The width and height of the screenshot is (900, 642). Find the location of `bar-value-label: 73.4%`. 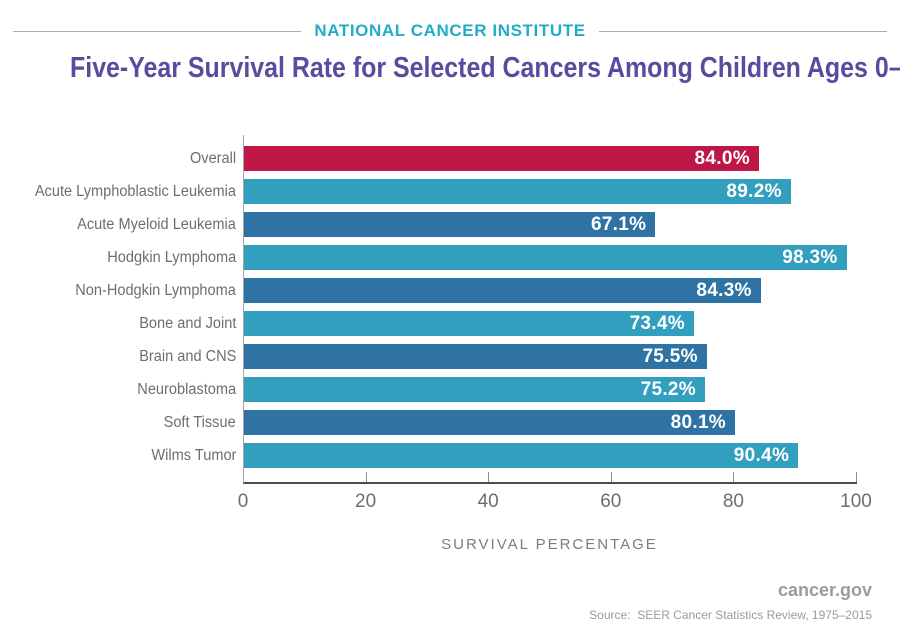

bar-value-label: 73.4% is located at coordinates (657, 323).